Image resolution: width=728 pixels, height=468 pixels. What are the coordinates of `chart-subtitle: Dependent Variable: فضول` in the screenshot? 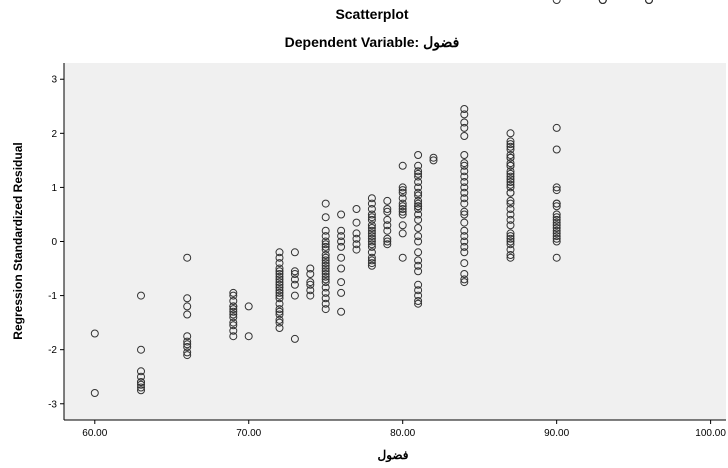 It's located at (372, 42).